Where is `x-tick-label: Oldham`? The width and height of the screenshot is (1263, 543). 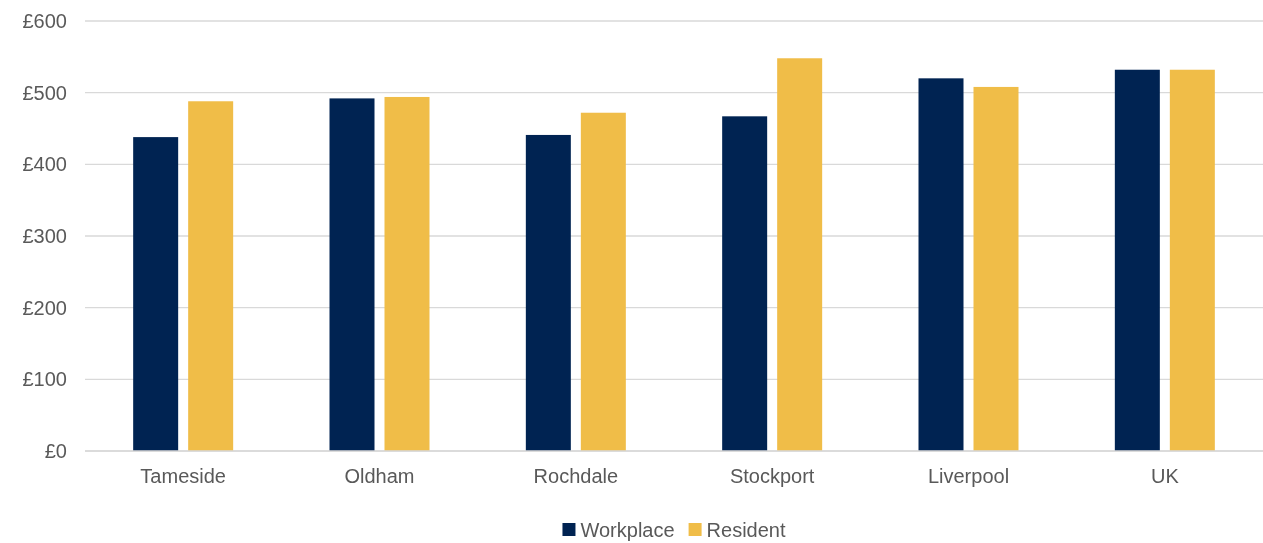 x-tick-label: Oldham is located at coordinates (379, 476).